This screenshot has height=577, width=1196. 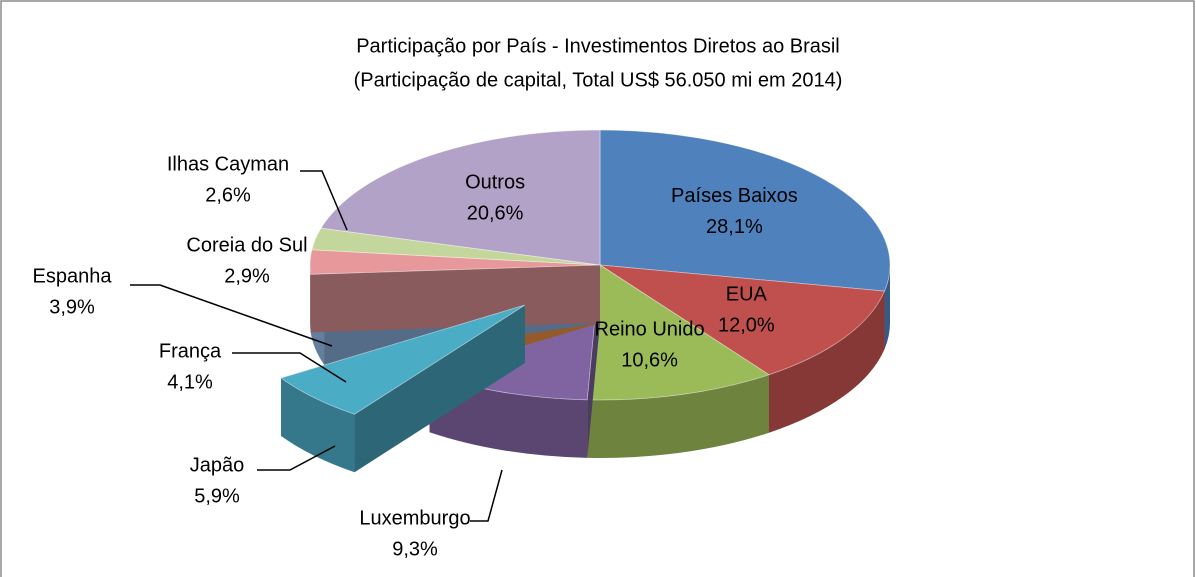 What do you see at coordinates (247, 276) in the screenshot?
I see `data-label-value: 2,9%` at bounding box center [247, 276].